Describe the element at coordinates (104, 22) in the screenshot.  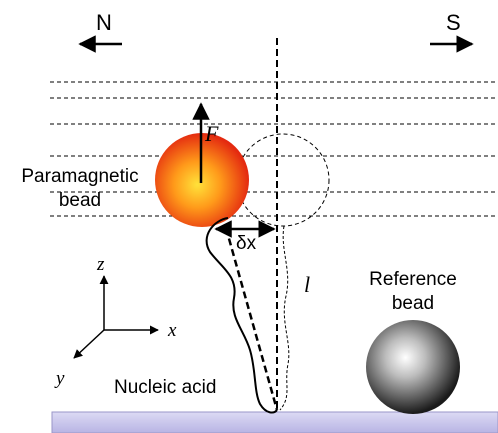
I see `north-label: N` at that location.